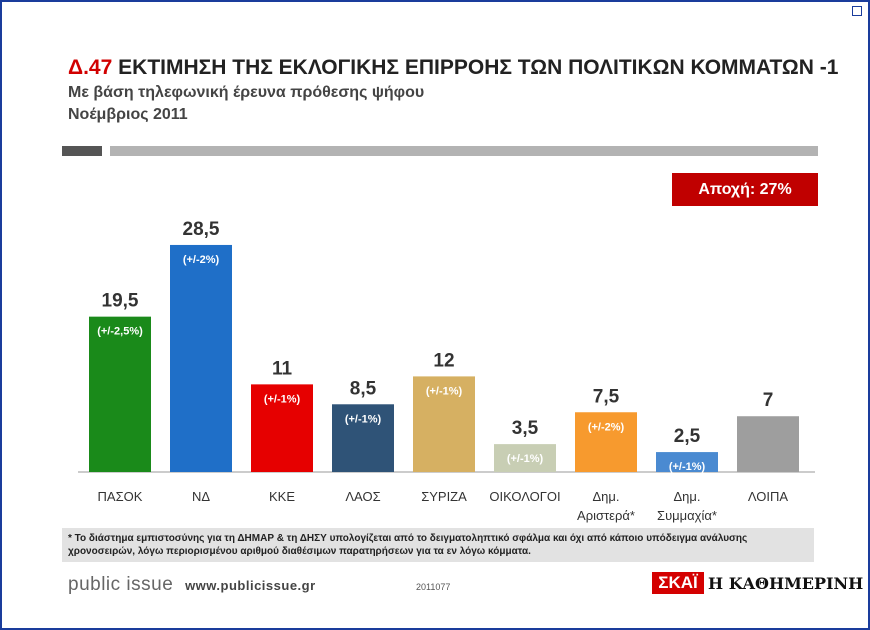 Image resolution: width=870 pixels, height=630 pixels. Describe the element at coordinates (687, 467) in the screenshot. I see `margin-label-8: (+/-1%)` at that location.